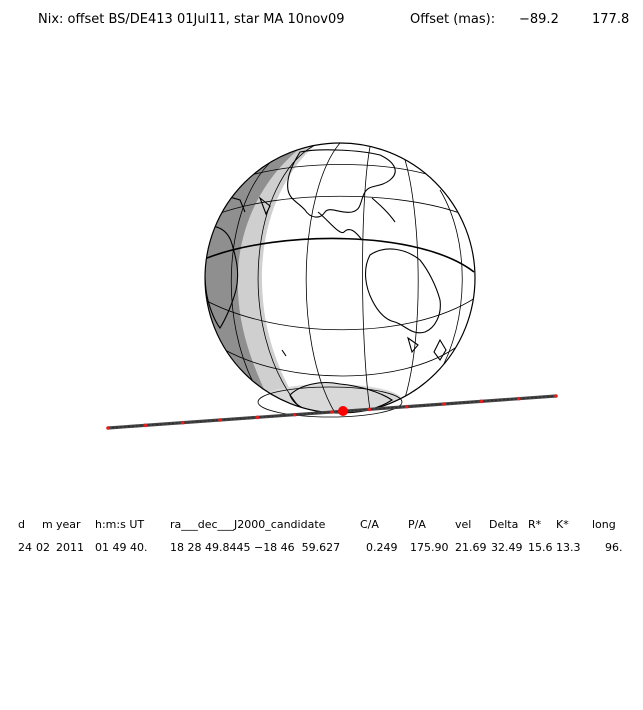 This screenshot has width=643, height=710. I want to click on col-header-pa: P/A, so click(417, 524).